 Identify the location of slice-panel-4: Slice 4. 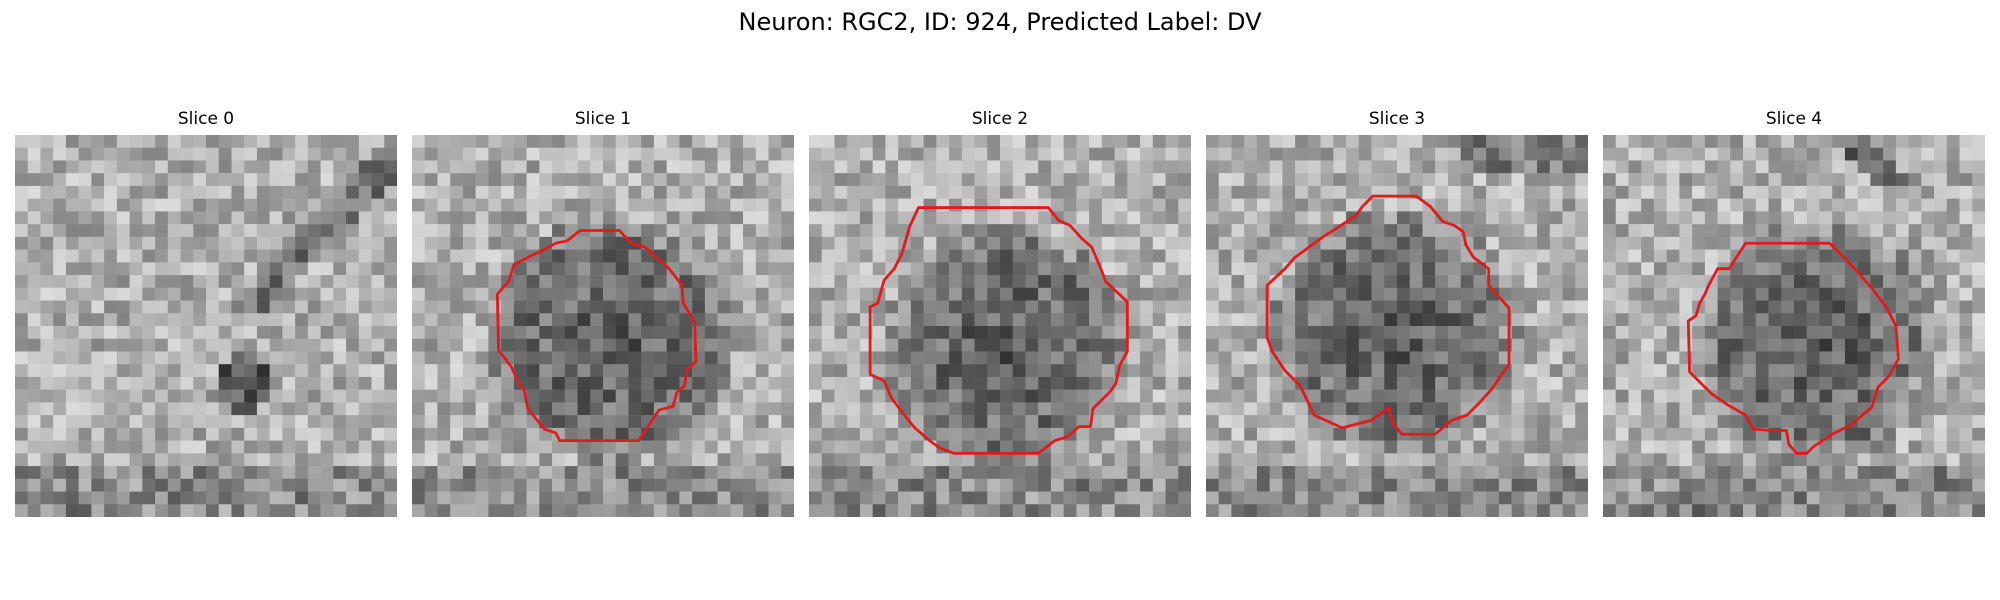
(1794, 312).